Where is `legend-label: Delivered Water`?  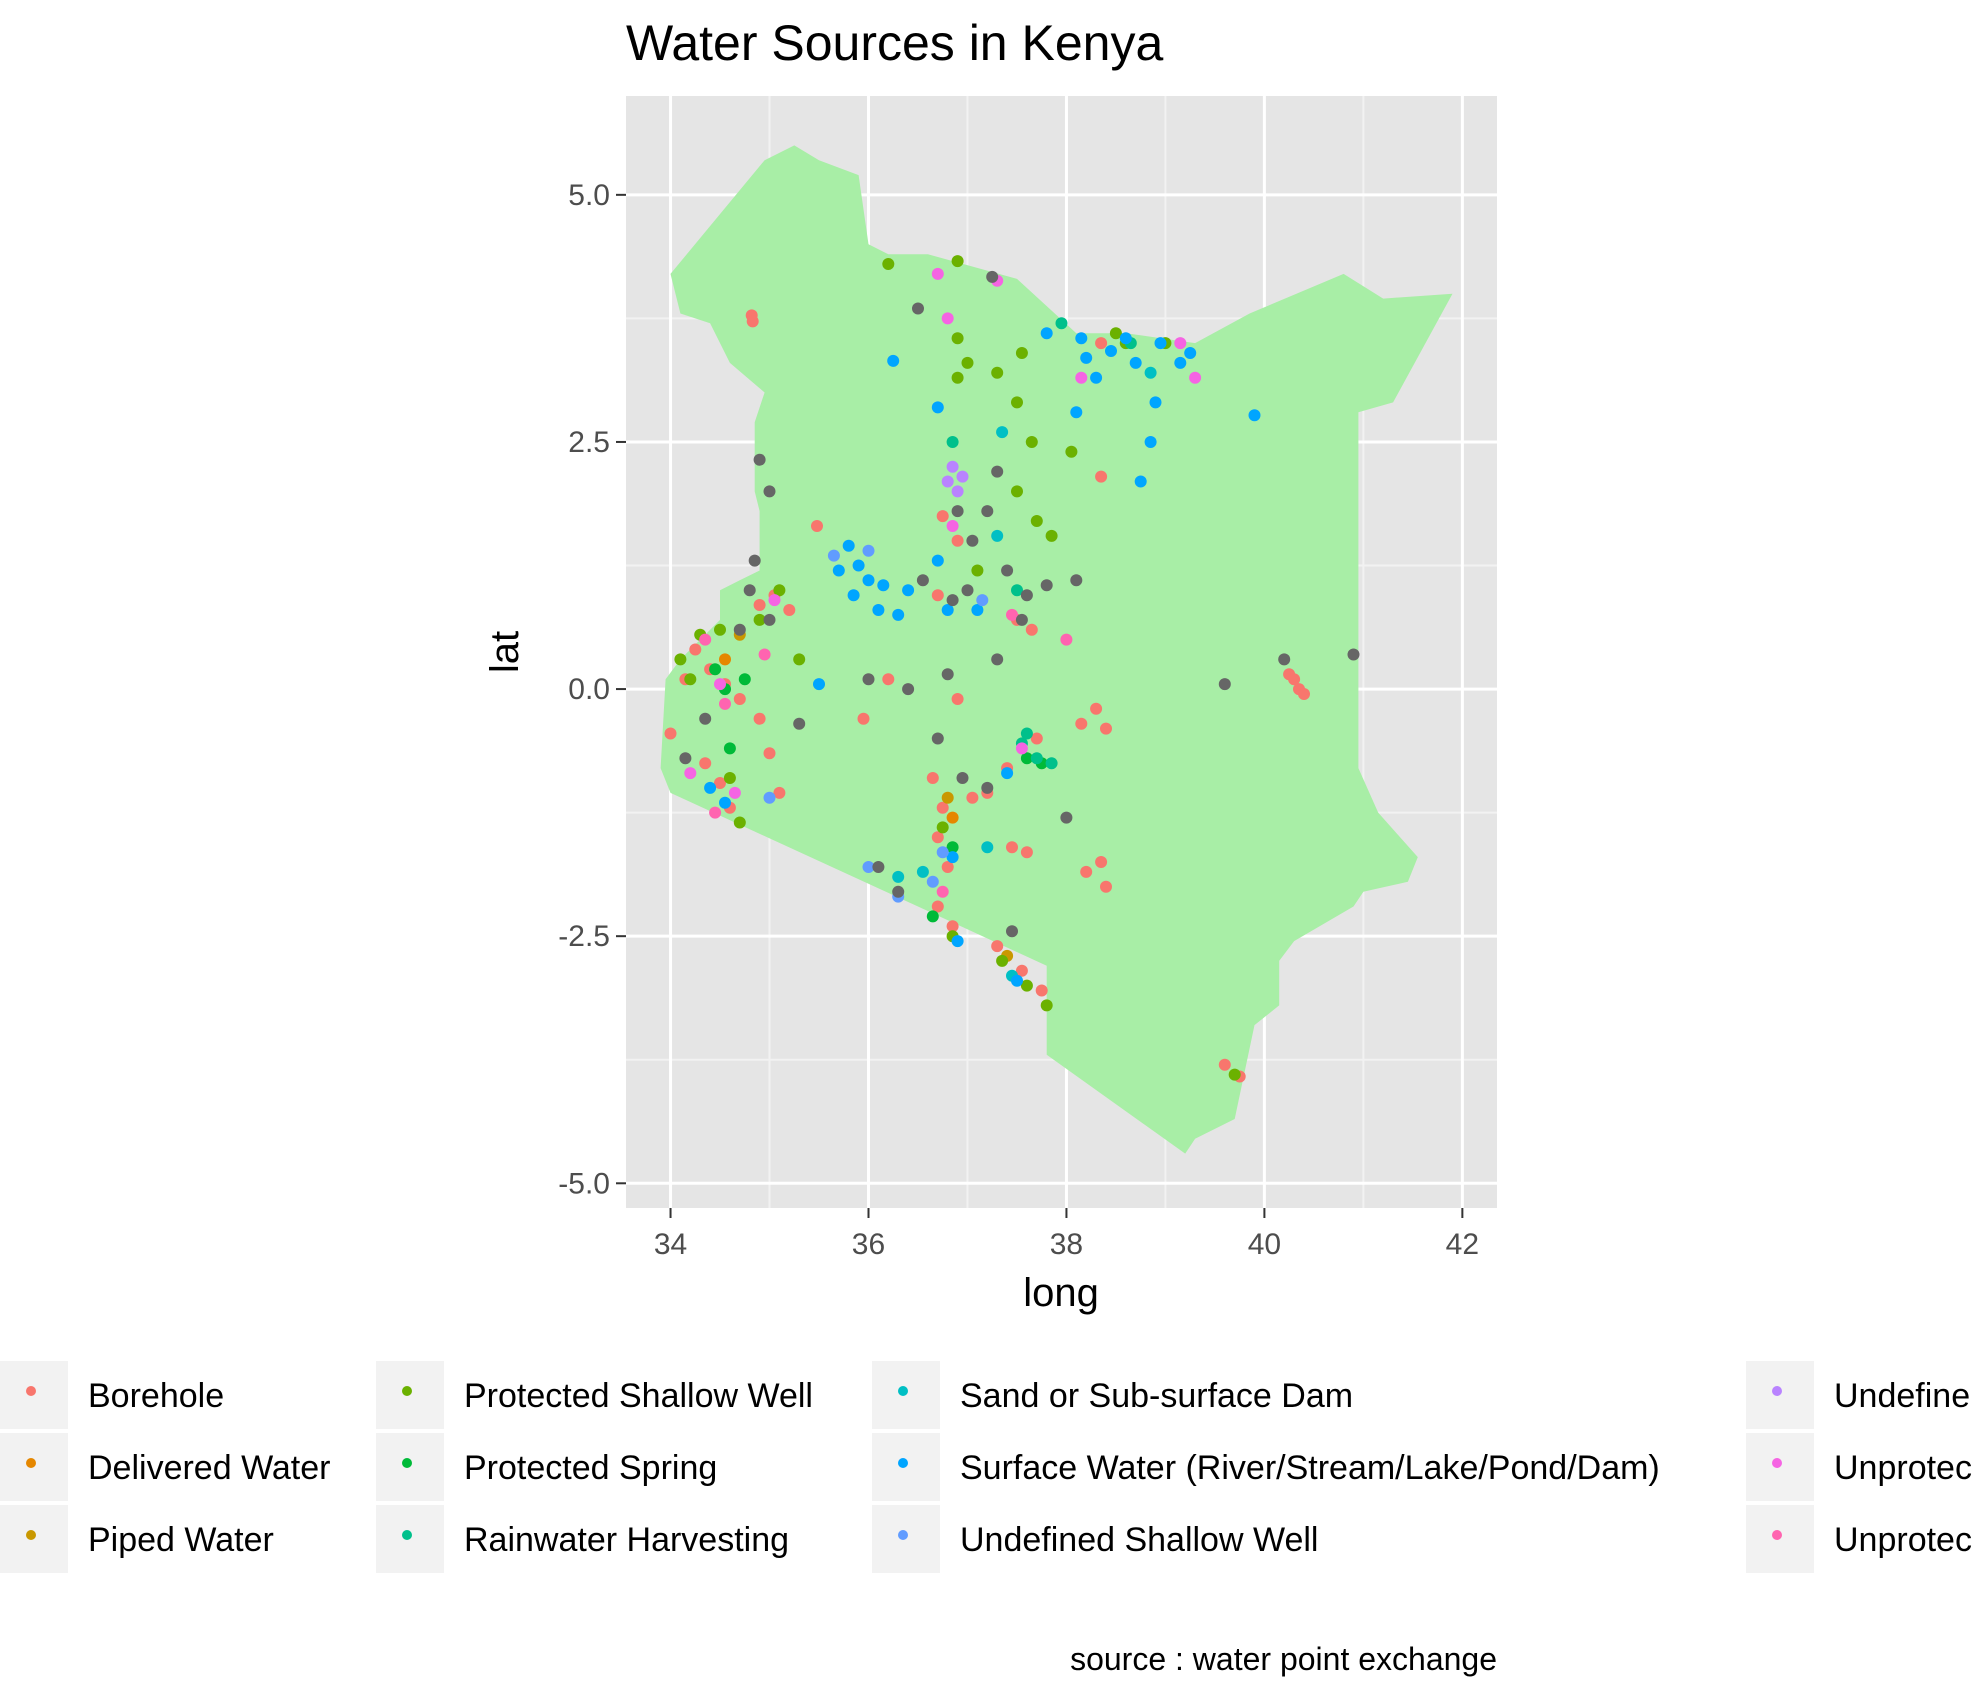 legend-label: Delivered Water is located at coordinates (209, 1468).